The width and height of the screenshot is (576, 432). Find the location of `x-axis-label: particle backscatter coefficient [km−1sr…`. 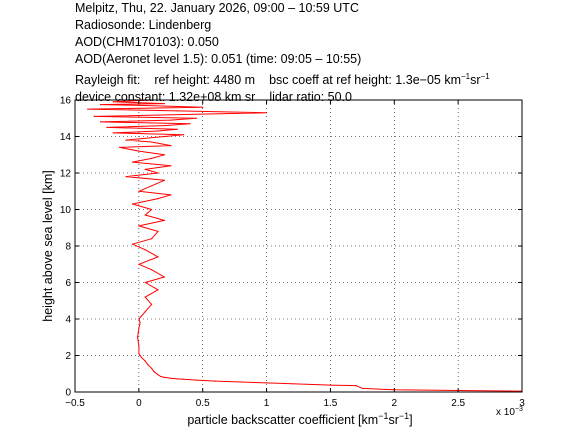

x-axis-label: particle backscatter coefficient [km−1sr… is located at coordinates (299, 419).